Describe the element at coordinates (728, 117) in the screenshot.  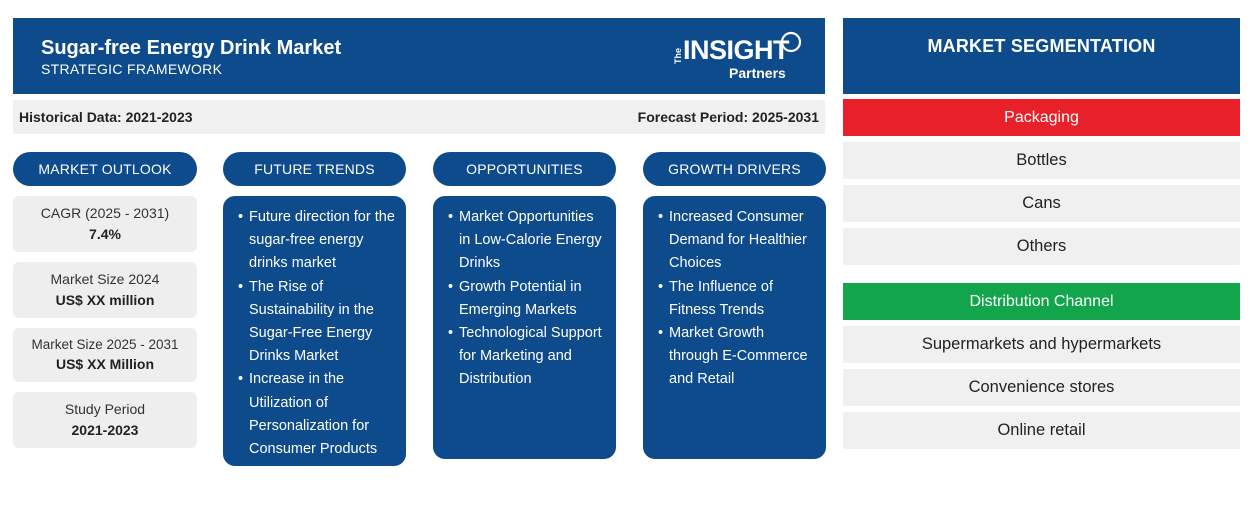
I see `forecast-period: Forecast Period: 2025-2031` at that location.